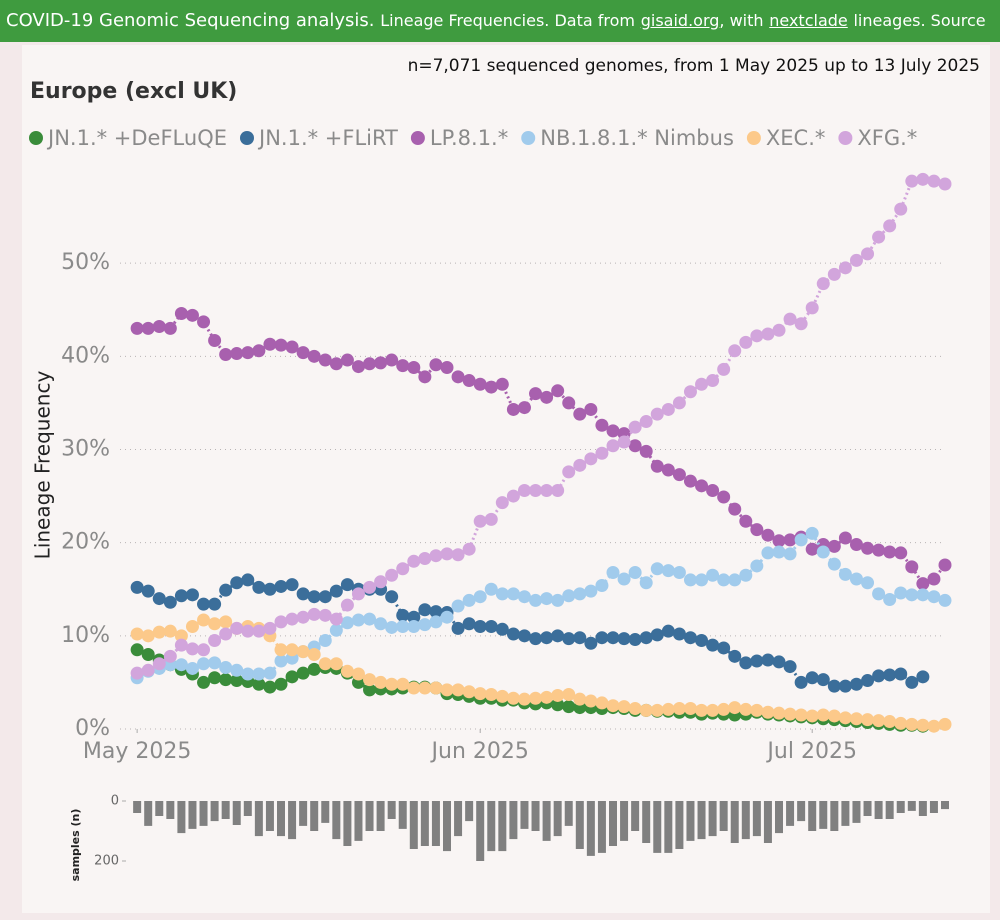 The width and height of the screenshot is (1000, 920). What do you see at coordinates (919, 20) in the screenshot?
I see `banner-text: lineages. Source` at bounding box center [919, 20].